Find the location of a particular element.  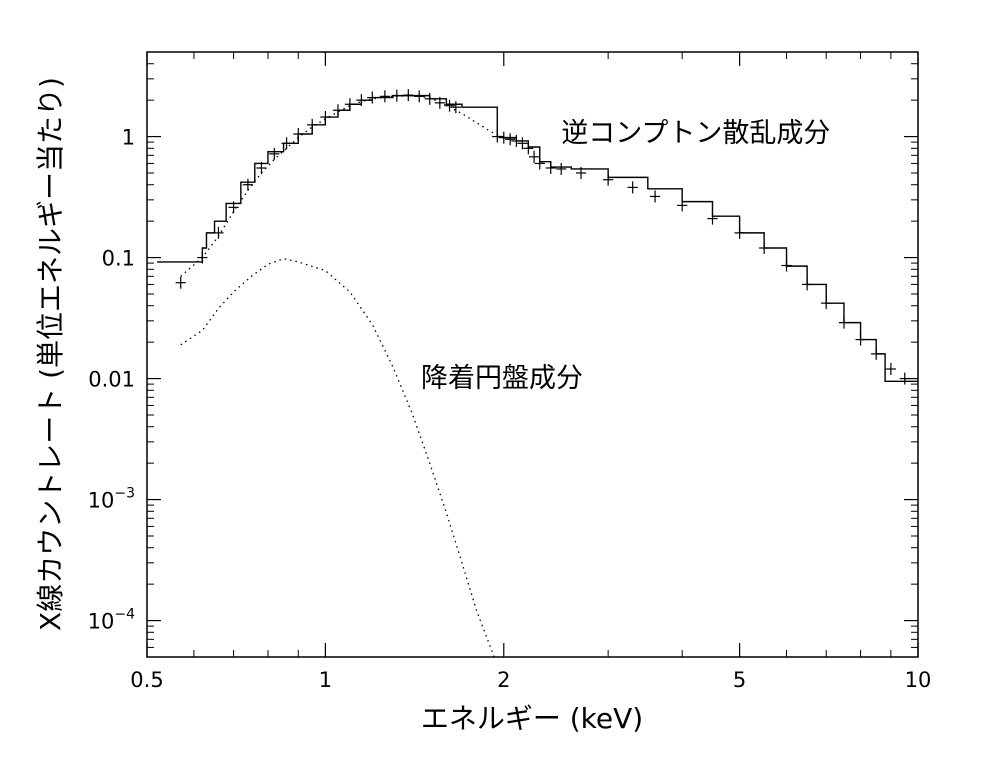

y-tick-label-base: 1 is located at coordinates (128, 138).